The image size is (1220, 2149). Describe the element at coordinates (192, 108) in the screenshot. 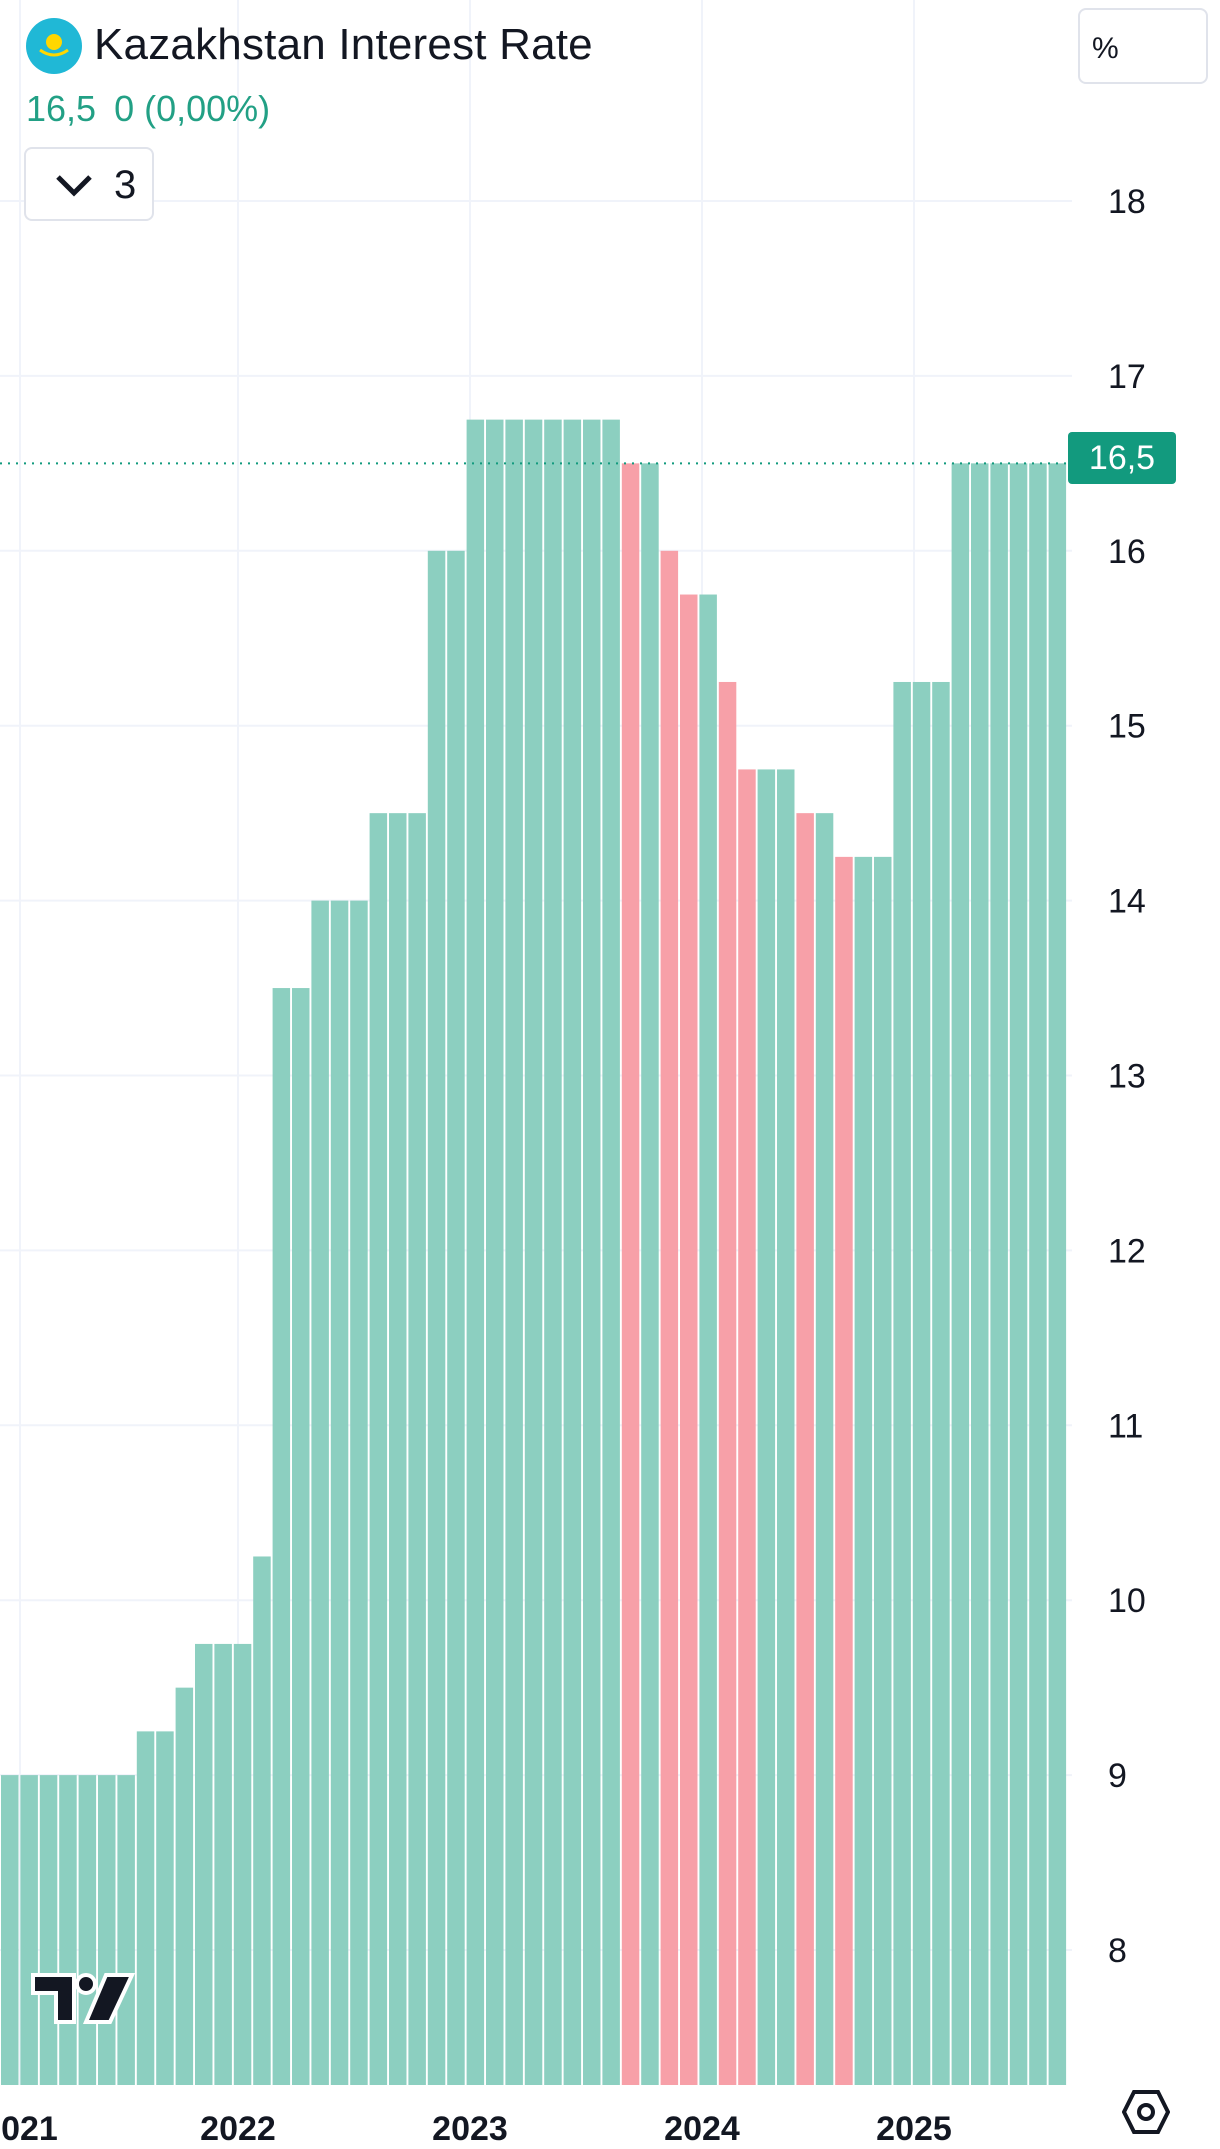

I see `change-value: 0 (0,00%)` at that location.